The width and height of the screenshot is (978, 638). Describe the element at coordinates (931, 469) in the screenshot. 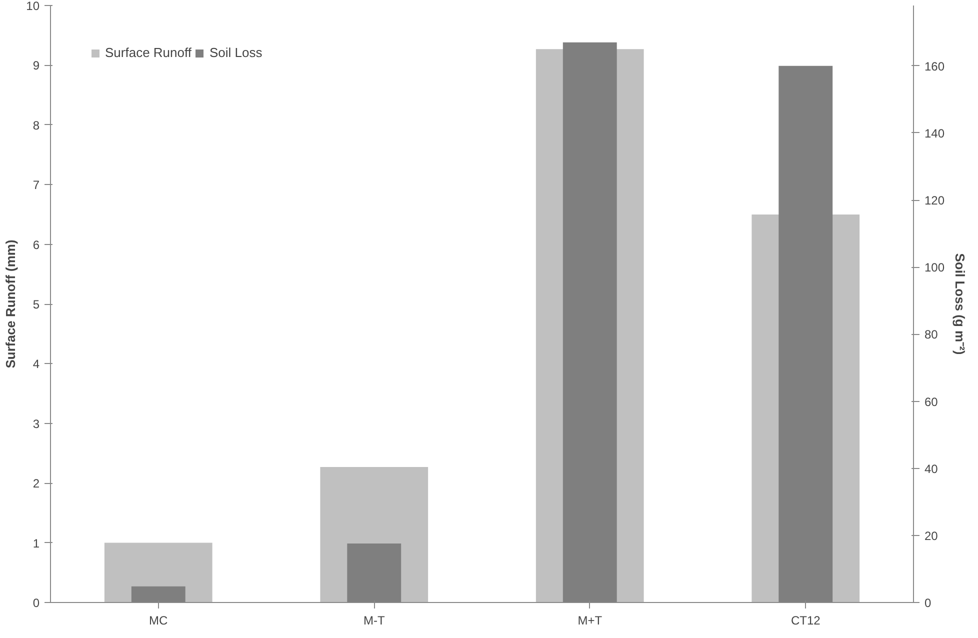

I see `y2-tick-label: 40` at that location.